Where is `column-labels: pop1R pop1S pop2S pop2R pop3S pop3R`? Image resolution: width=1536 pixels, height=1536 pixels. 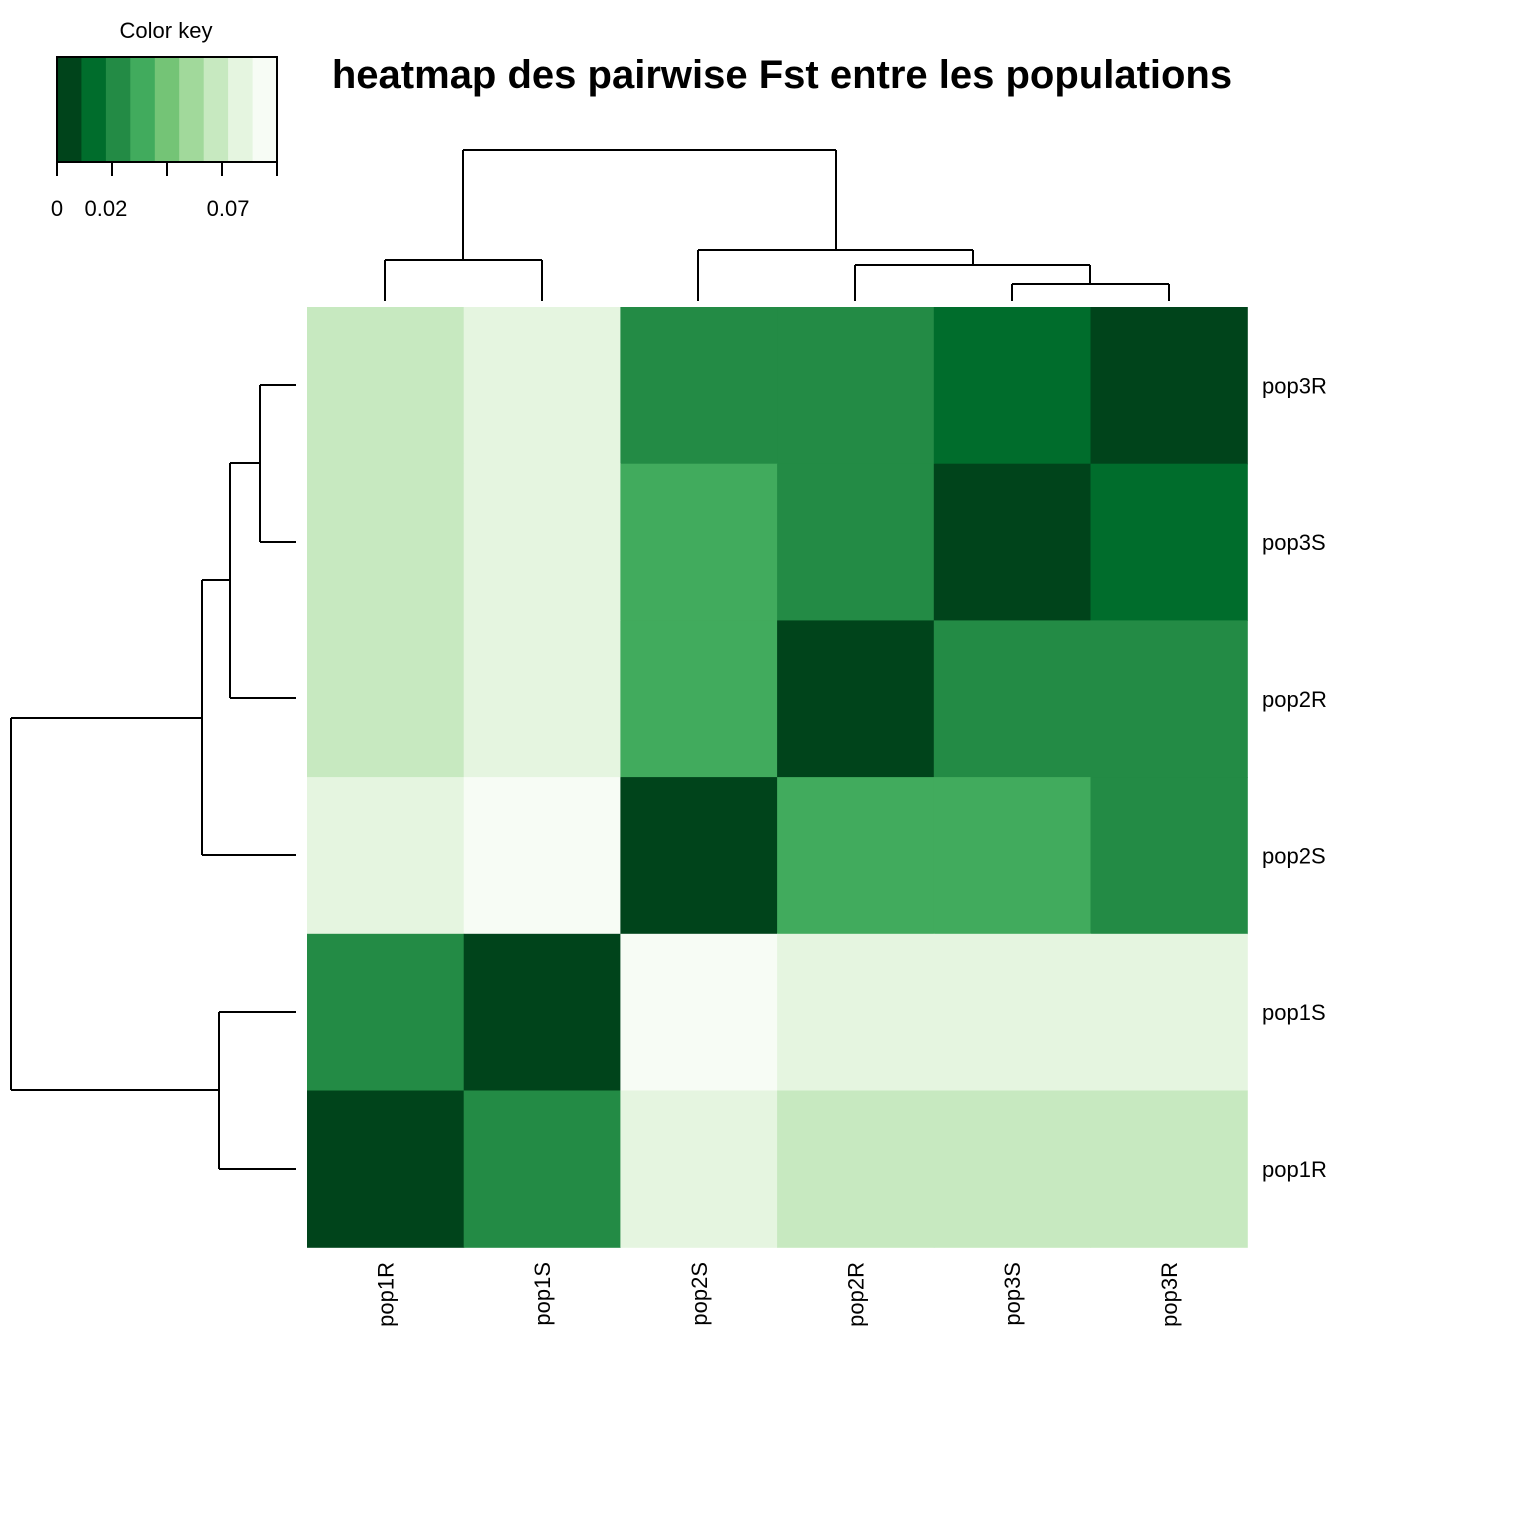 column-labels: pop1R pop1S pop2S pop2R pop3S pop3R is located at coordinates (777, 1294).